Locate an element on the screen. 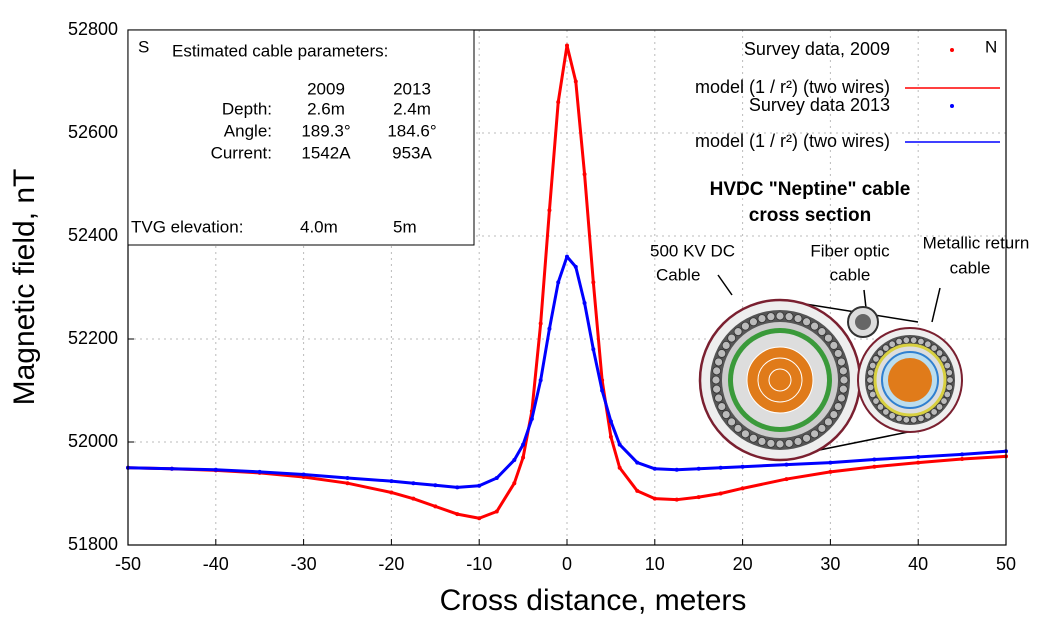 The width and height of the screenshot is (1050, 630). inset-label: Cable is located at coordinates (678, 274).